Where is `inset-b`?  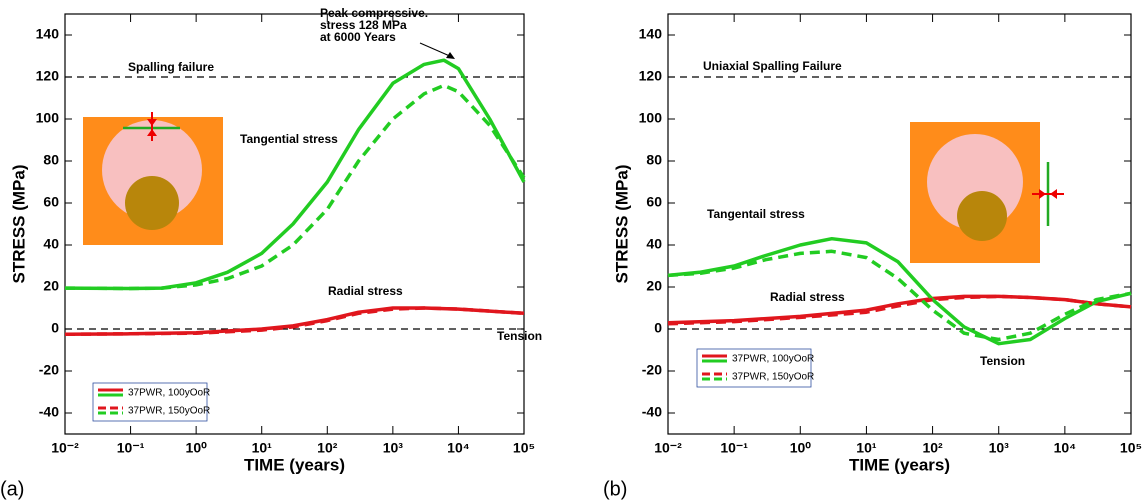
inset-b is located at coordinates (987, 192).